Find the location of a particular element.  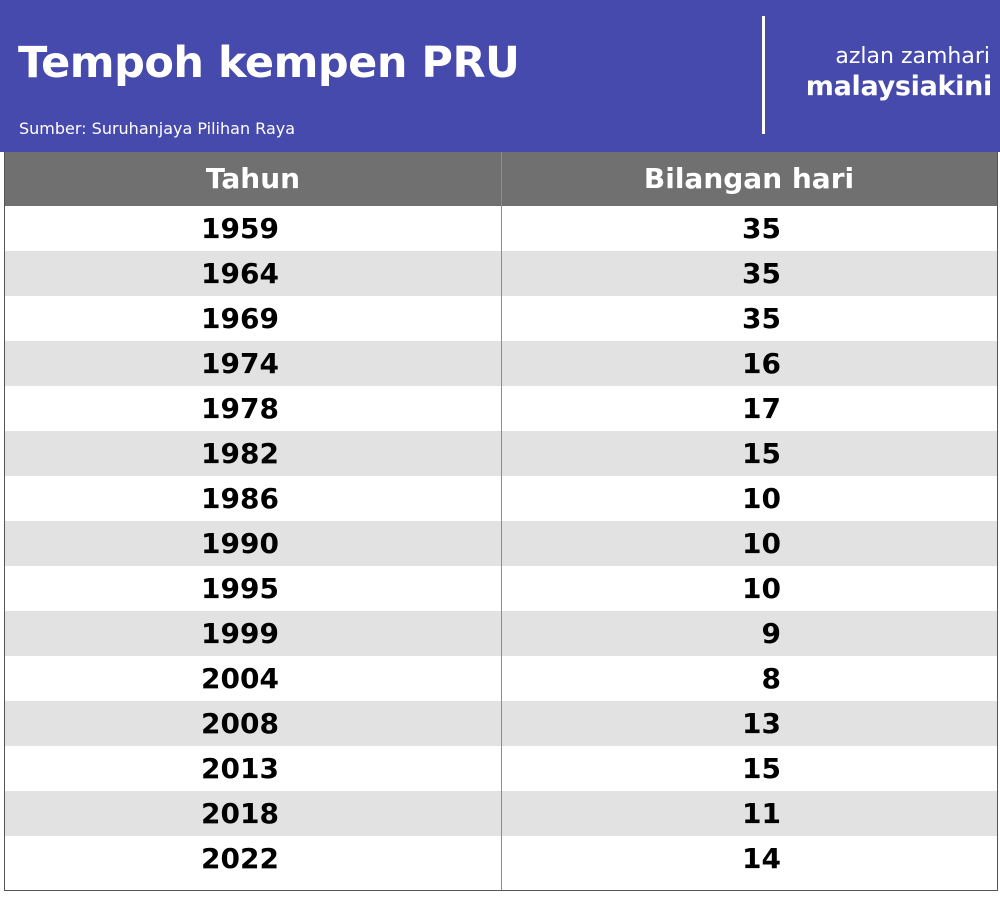

table-row: 1969 35 is located at coordinates (501, 318).